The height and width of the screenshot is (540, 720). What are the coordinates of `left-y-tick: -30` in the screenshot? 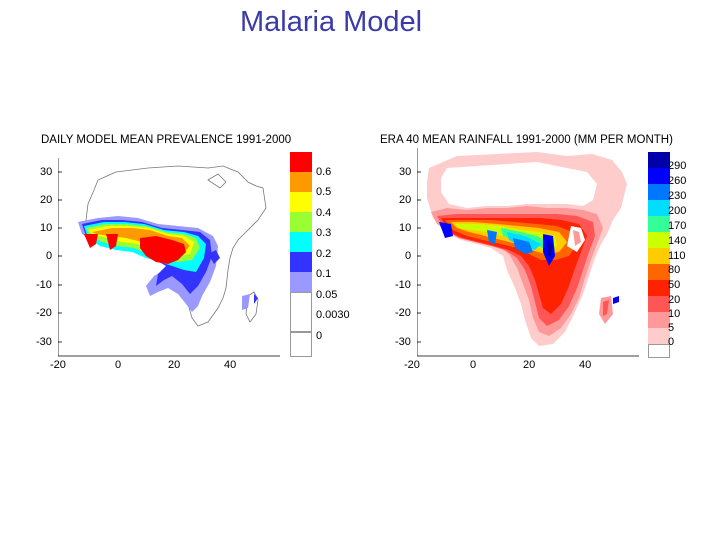 It's located at (44, 342).